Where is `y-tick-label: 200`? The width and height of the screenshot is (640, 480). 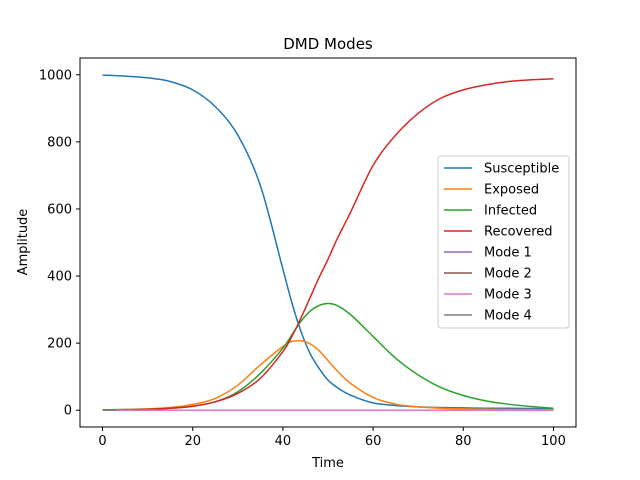
y-tick-label: 200 is located at coordinates (59, 344).